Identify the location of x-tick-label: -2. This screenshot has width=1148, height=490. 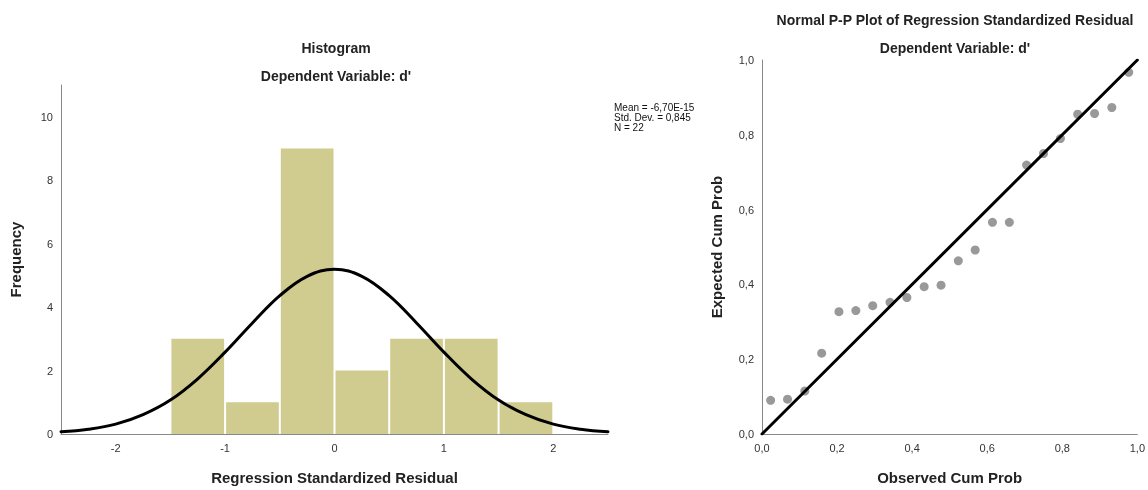
(115, 447).